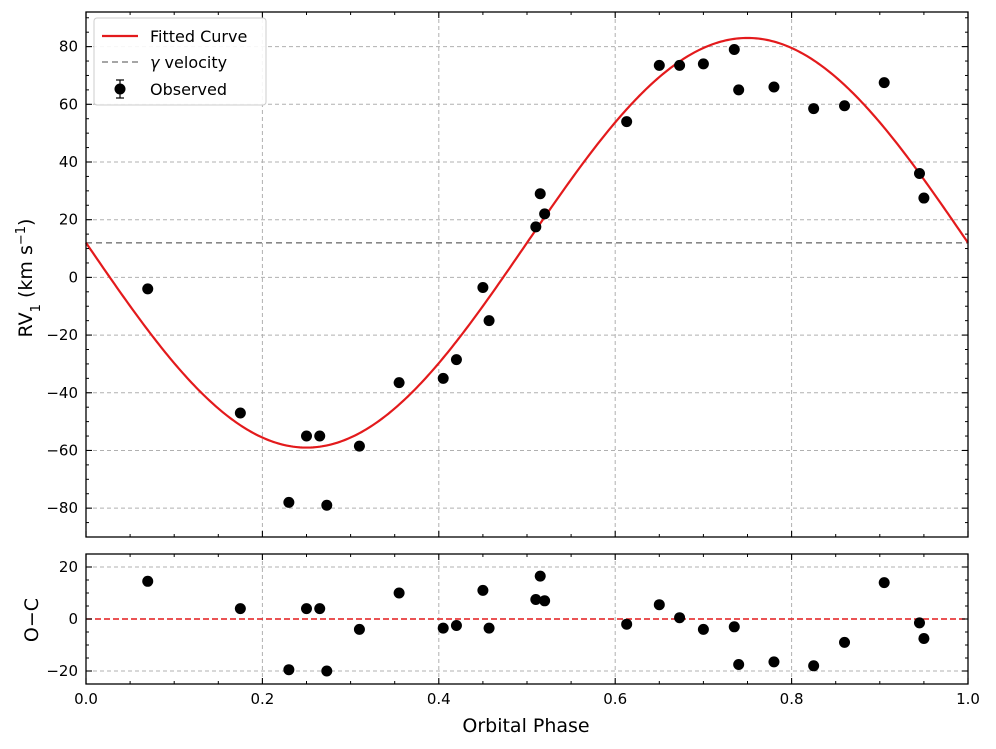 This screenshot has width=996, height=749. What do you see at coordinates (62, 393) in the screenshot?
I see `main-y-tick-label: −40` at bounding box center [62, 393].